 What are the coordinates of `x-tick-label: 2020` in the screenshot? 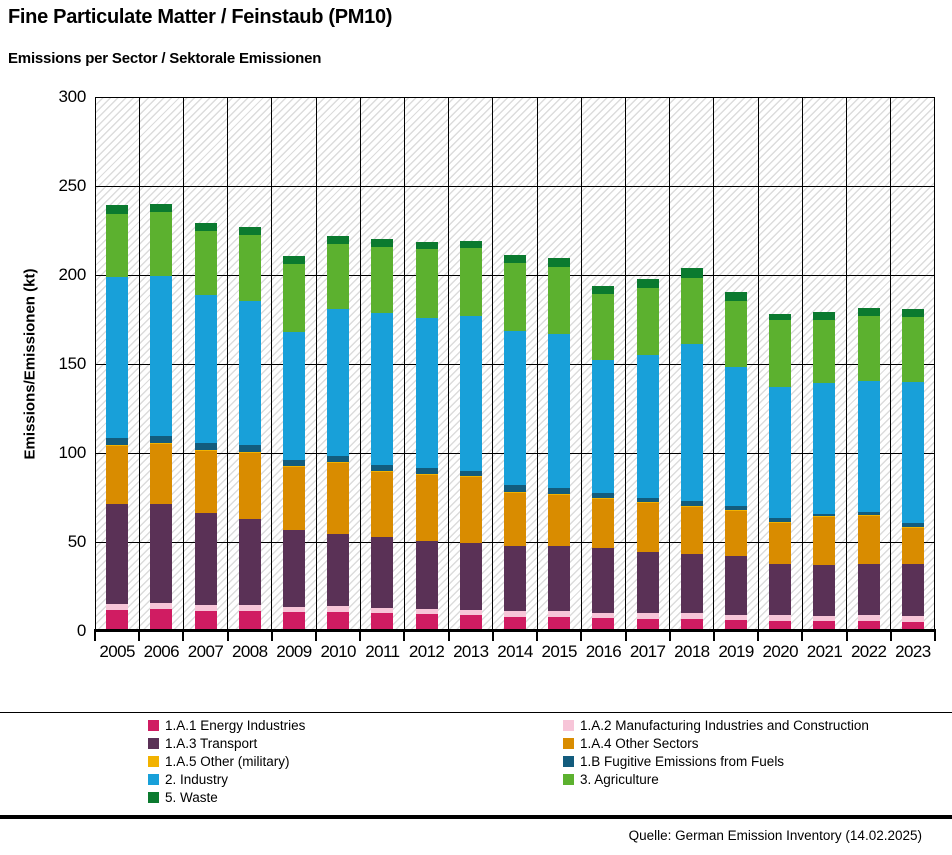 It's located at (780, 651).